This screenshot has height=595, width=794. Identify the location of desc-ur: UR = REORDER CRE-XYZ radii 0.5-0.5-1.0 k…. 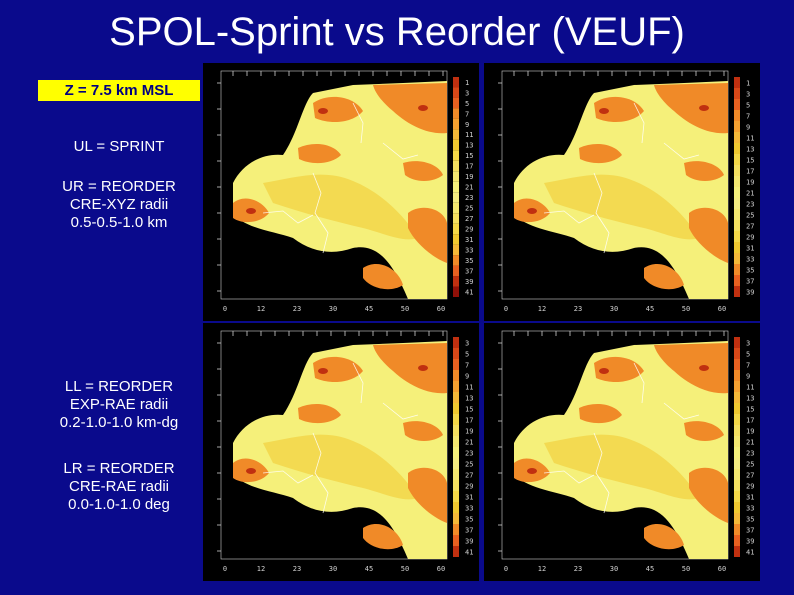
(119, 205).